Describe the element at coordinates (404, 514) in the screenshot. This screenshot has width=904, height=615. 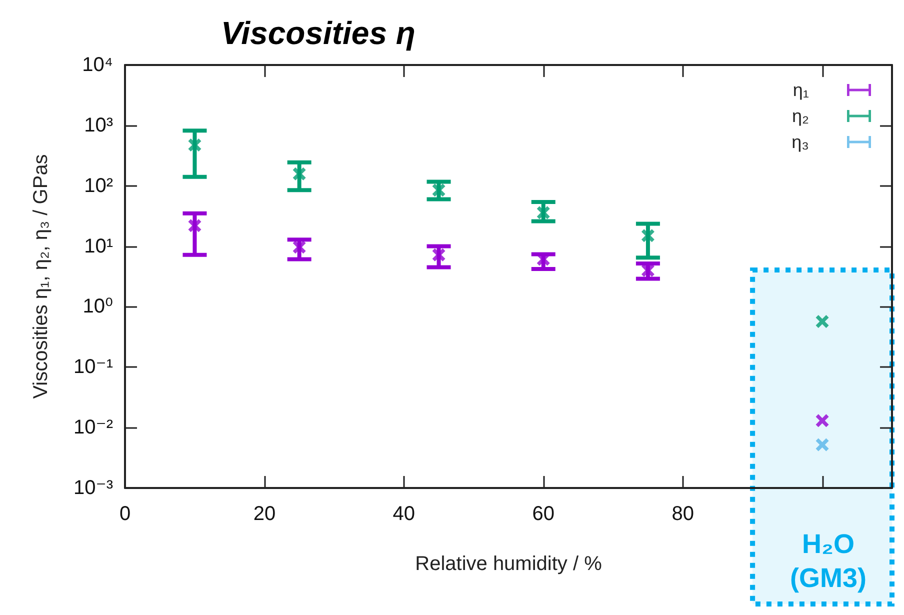
I see `x-tick-label: 40` at that location.